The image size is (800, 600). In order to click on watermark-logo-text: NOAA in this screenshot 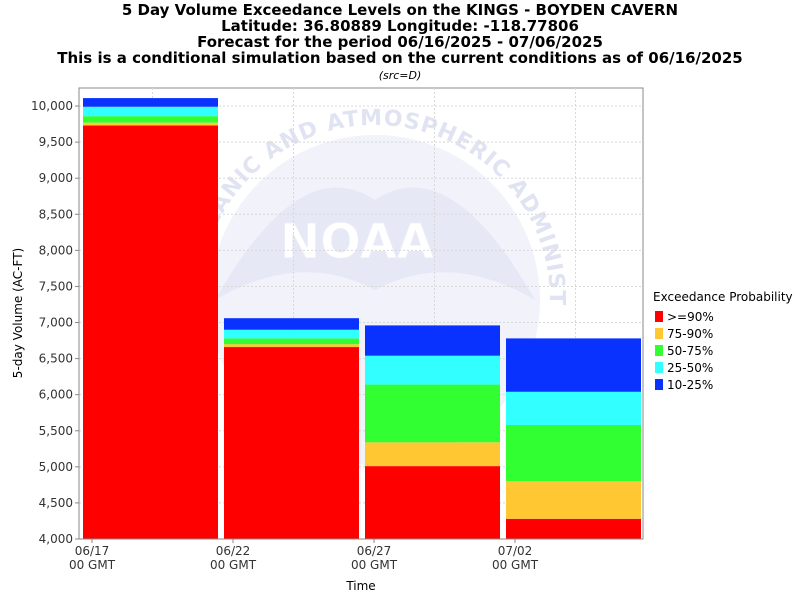, I will do `click(357, 242)`.